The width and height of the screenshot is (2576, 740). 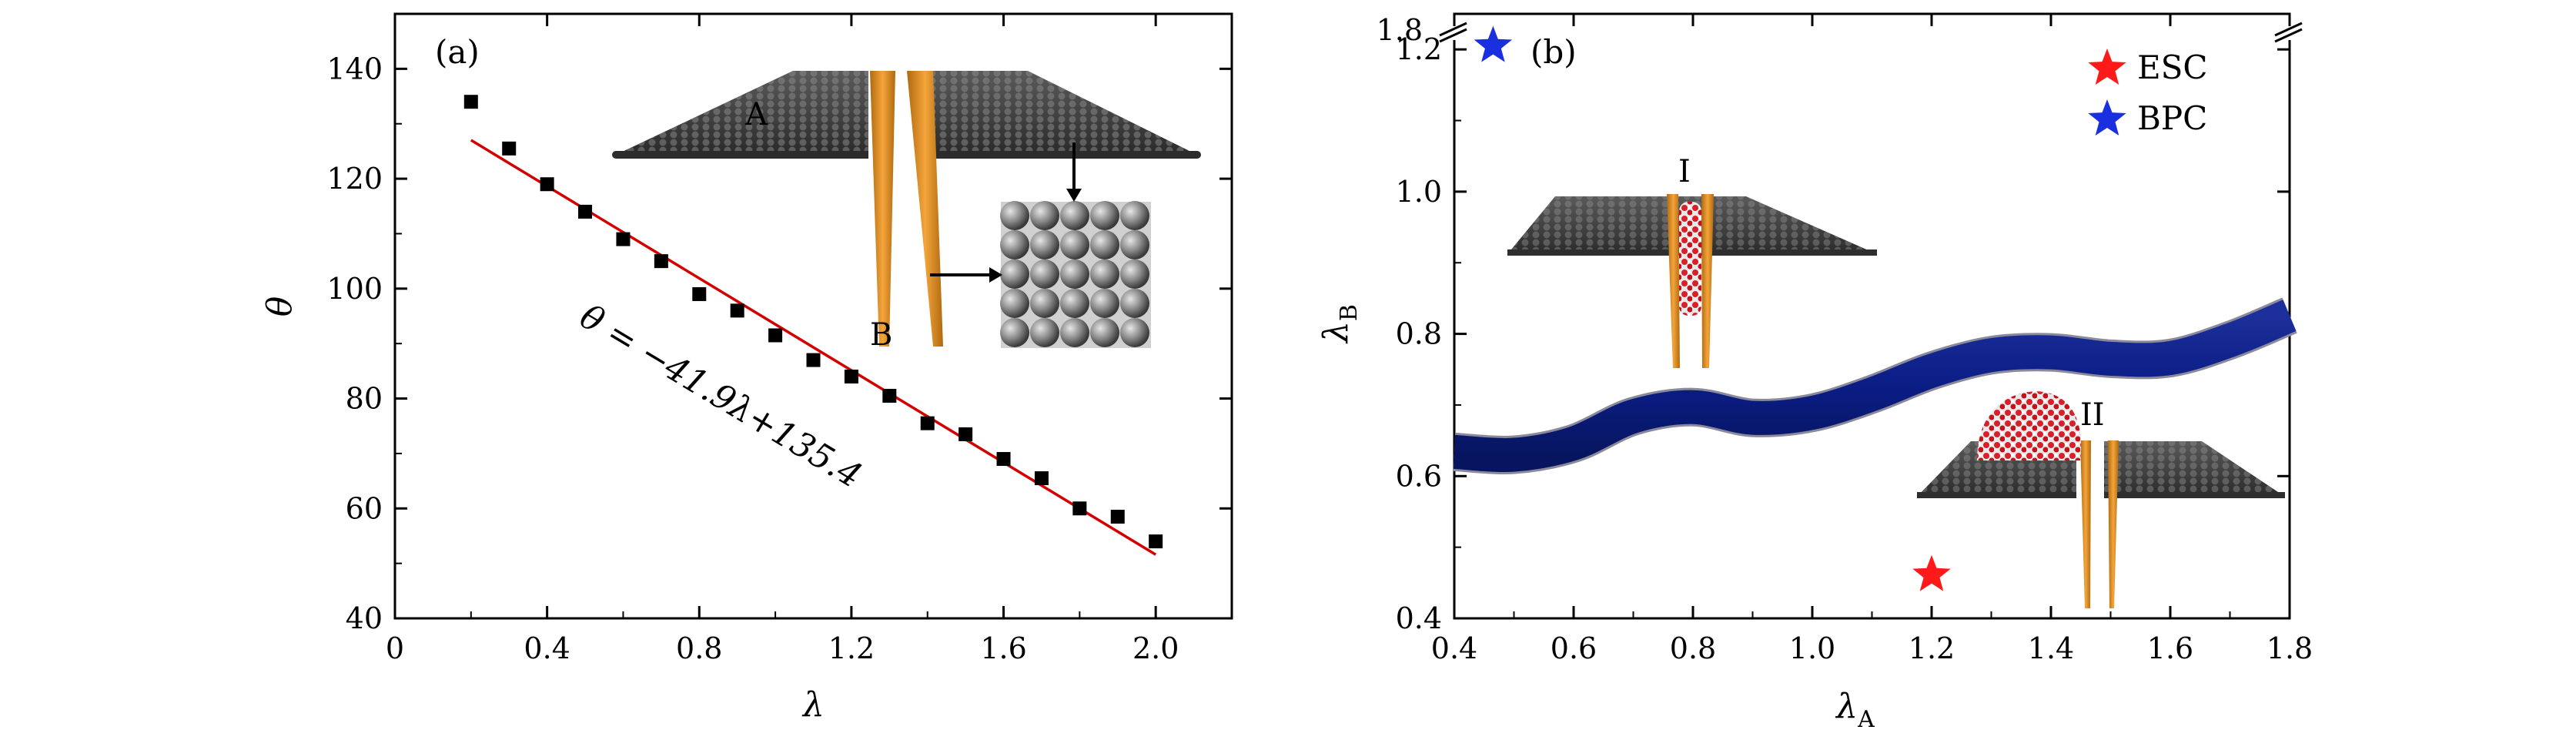 I want to click on panel-a-x-tick-label: 1.2, so click(x=852, y=648).